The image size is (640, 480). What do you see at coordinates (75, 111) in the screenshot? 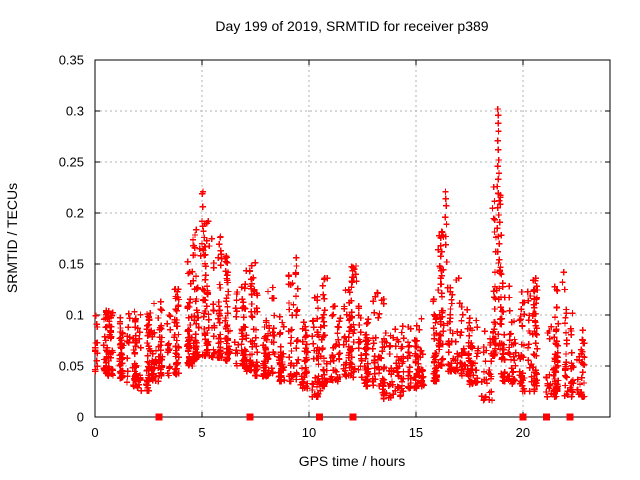
I see `y-tick-label: 0.3` at bounding box center [75, 111].